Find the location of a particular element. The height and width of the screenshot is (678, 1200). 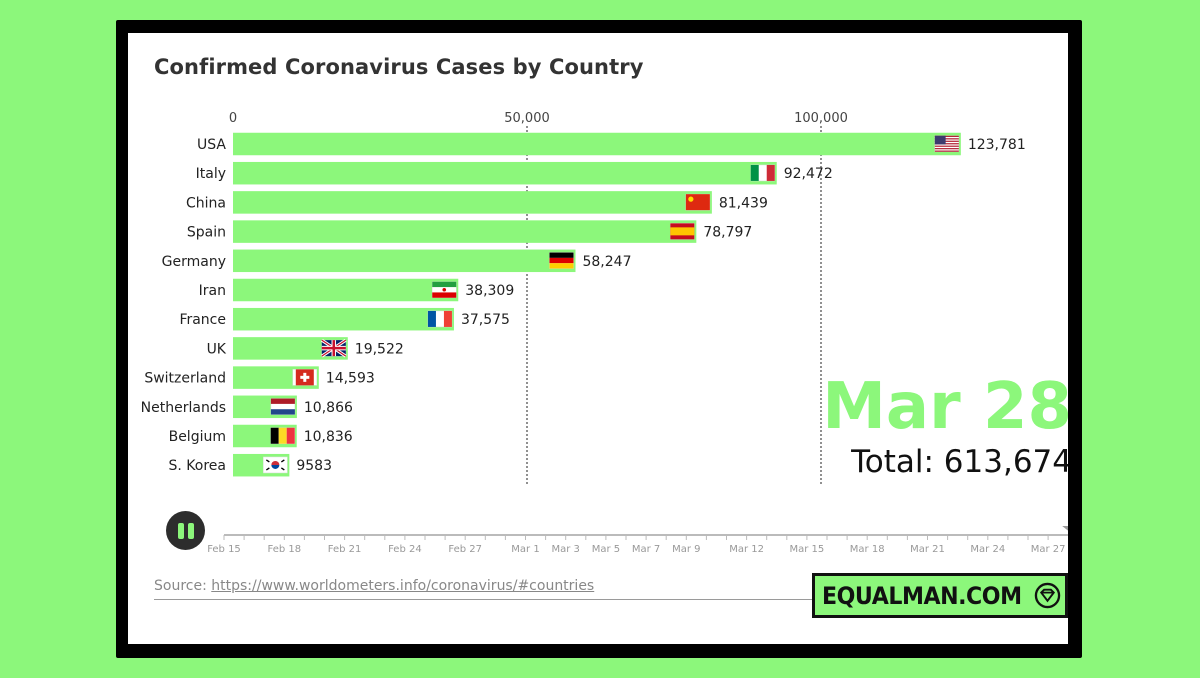

pause-button is located at coordinates (185, 530).